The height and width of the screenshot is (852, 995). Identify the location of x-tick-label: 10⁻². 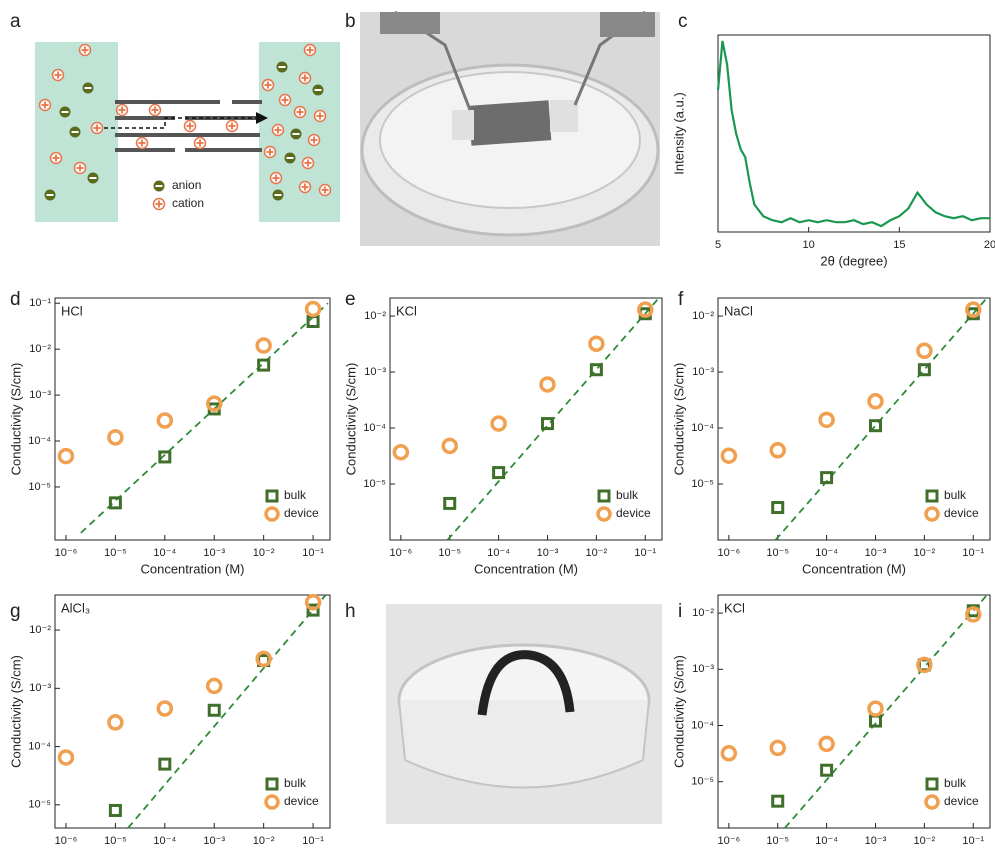
(264, 841).